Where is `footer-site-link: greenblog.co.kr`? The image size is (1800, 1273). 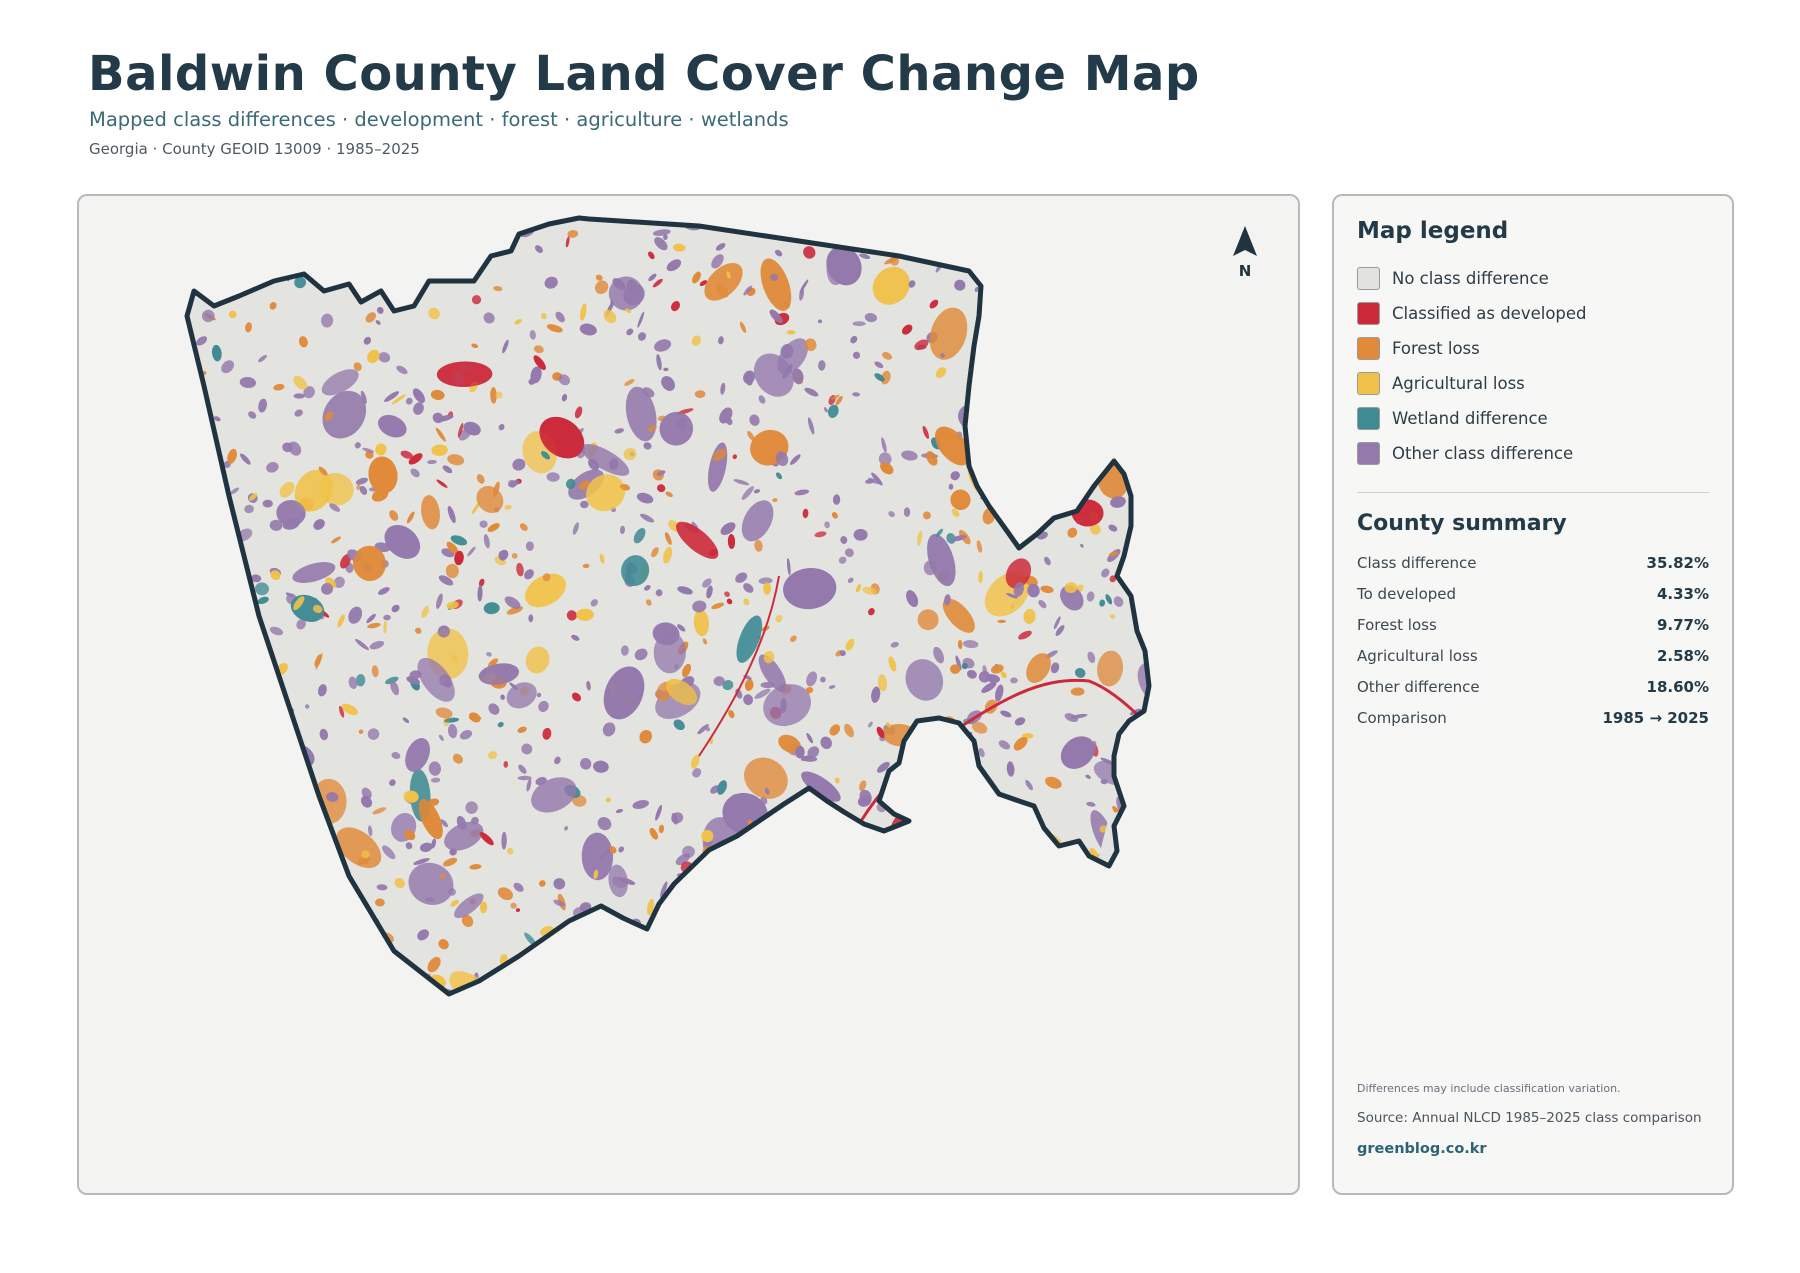 footer-site-link: greenblog.co.kr is located at coordinates (1422, 1149).